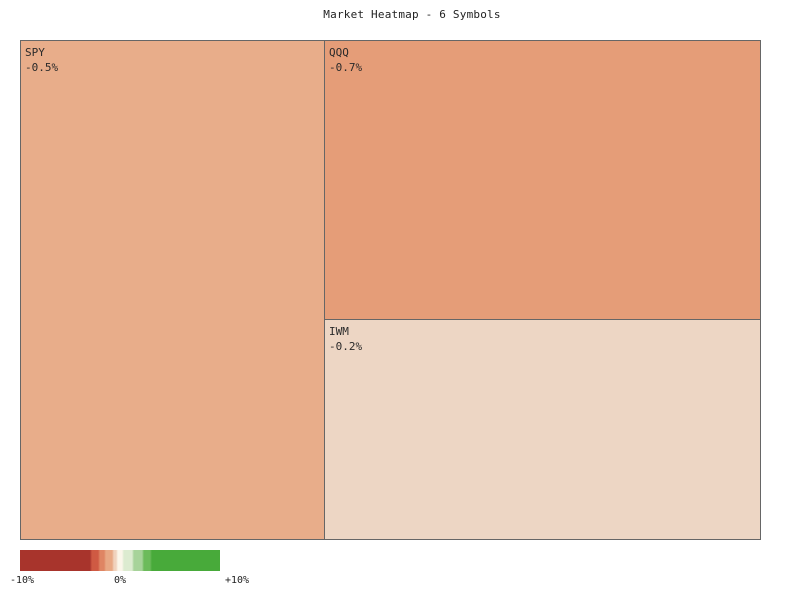 The height and width of the screenshot is (600, 800). I want to click on tile-symbol: IWM, so click(339, 331).